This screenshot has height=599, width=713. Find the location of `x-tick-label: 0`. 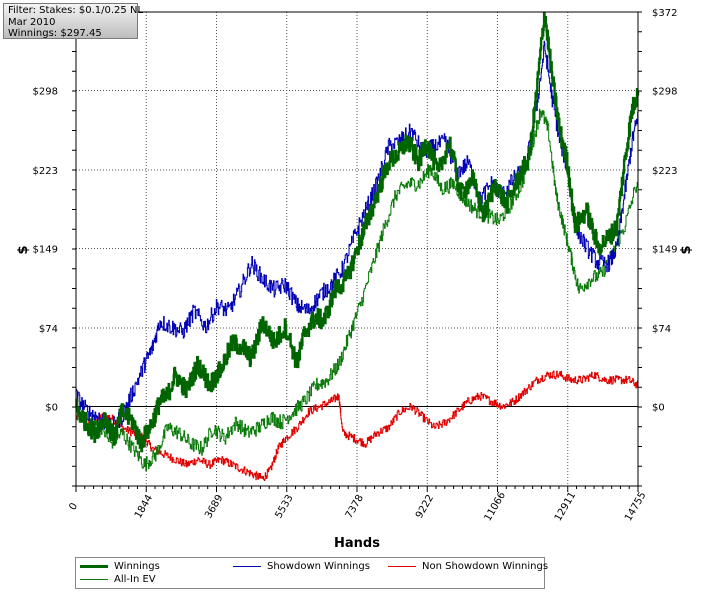

x-tick-label: 0 is located at coordinates (73, 506).